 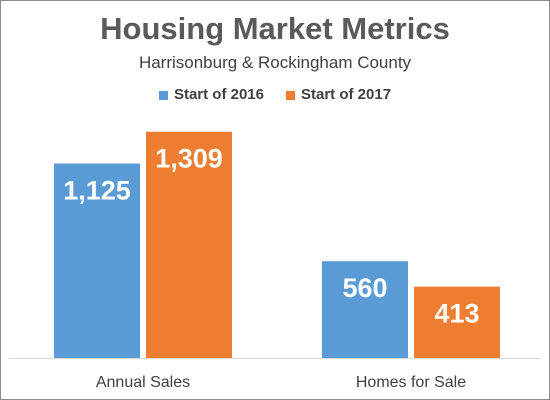 I want to click on legend-item-2016: Start of 2016, so click(x=211, y=95).